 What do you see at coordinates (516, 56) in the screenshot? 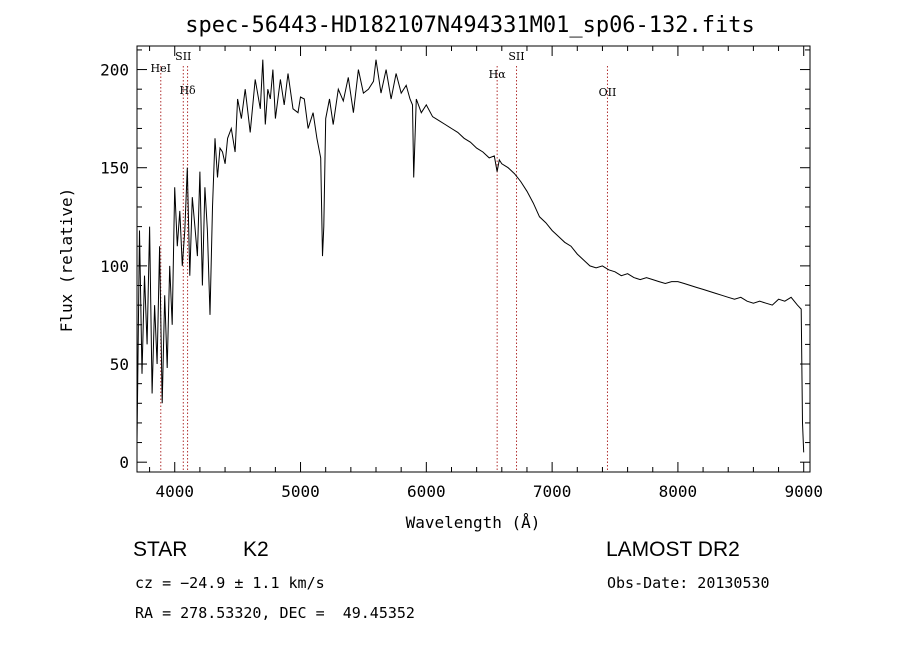
I see `line-marker-label-4: SII` at bounding box center [516, 56].